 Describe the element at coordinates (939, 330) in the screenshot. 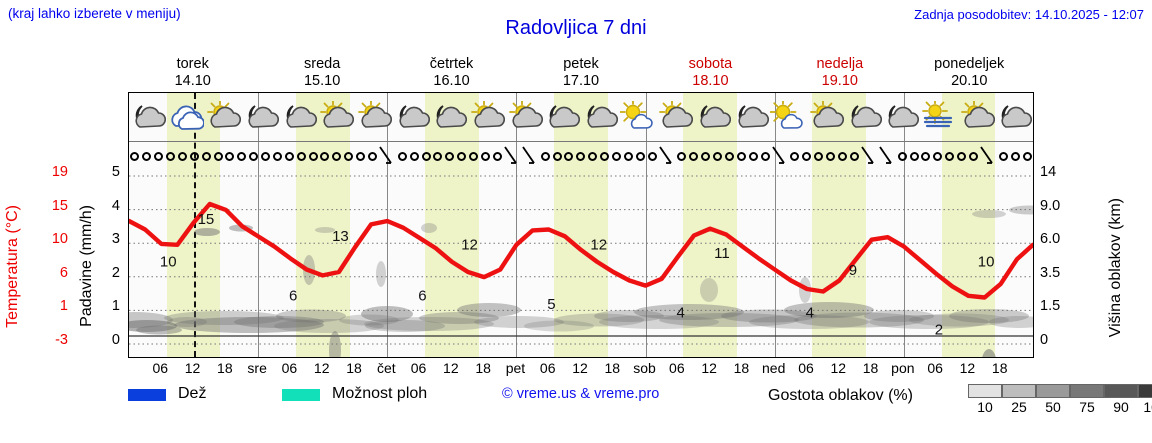

I see `svg-text: 2` at that location.